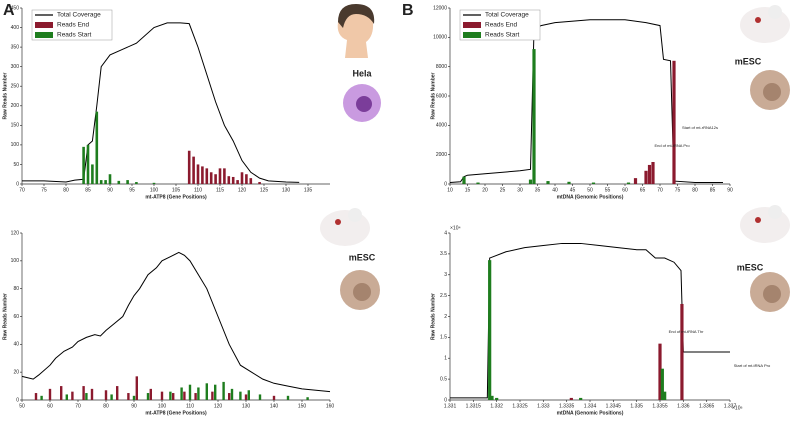 The image size is (800, 422). I want to click on y-tick-label: 20, so click(16, 372).